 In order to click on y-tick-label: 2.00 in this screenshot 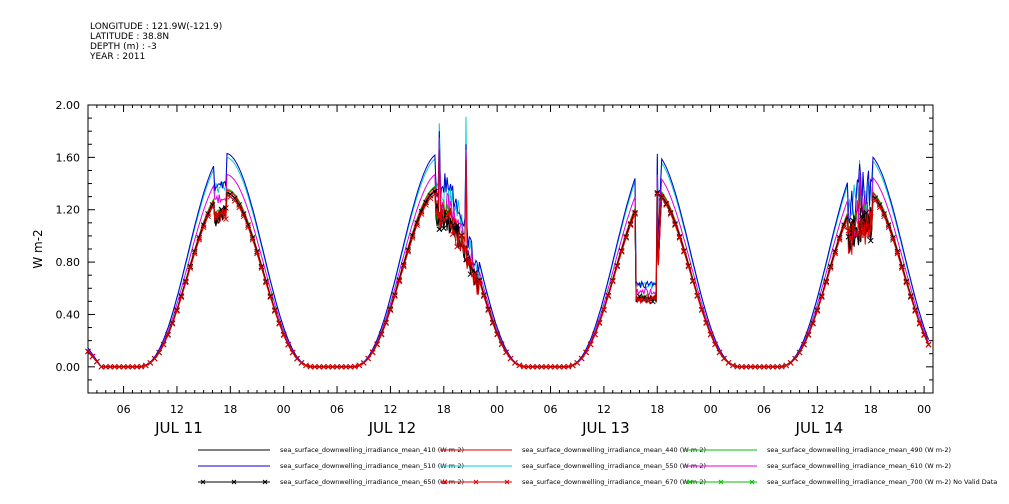, I will do `click(68, 105)`.